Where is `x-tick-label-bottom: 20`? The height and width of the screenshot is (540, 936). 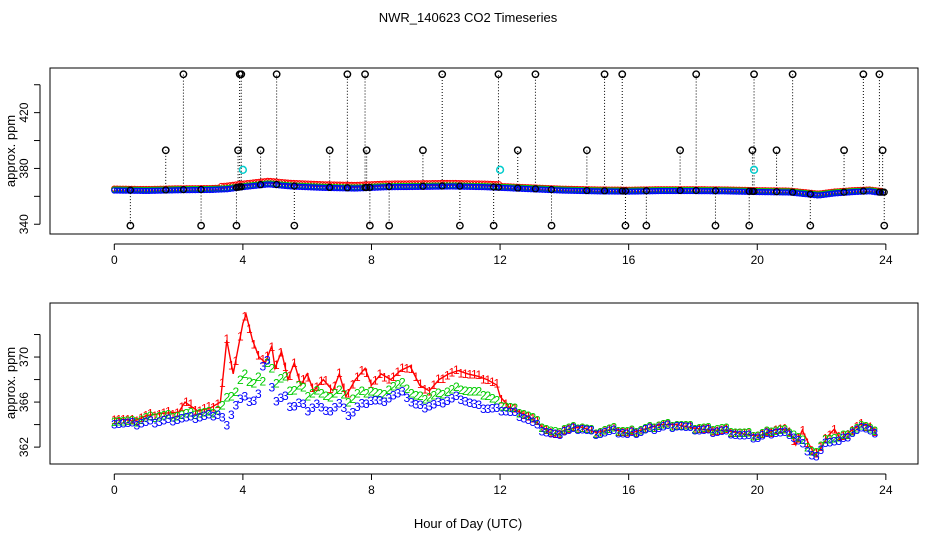
x-tick-label-bottom: 20 is located at coordinates (758, 490).